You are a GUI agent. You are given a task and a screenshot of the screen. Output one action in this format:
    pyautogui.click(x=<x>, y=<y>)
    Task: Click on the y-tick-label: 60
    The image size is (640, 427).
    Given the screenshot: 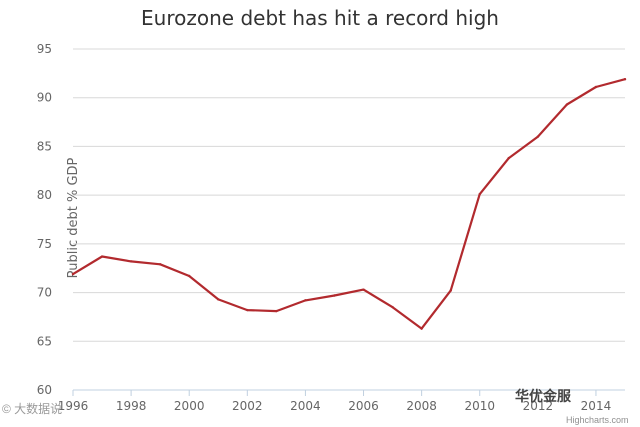 What is the action you would take?
    pyautogui.click(x=44, y=390)
    